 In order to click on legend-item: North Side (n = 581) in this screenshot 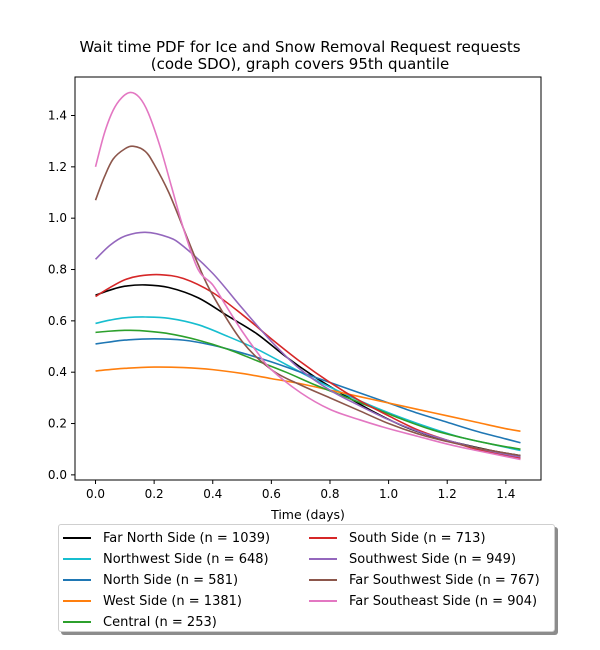, I will do `click(150, 580)`.